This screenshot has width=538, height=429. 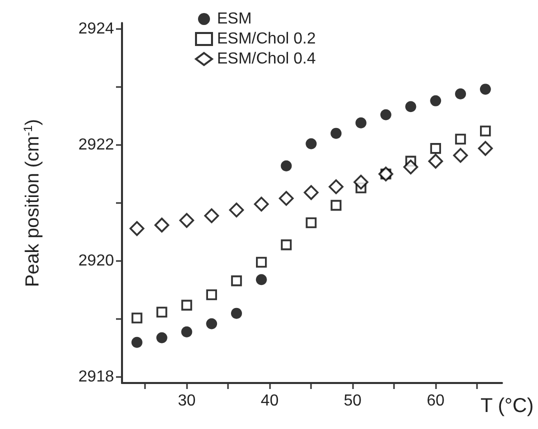 I want to click on x-tick-label: 60, so click(x=435, y=401).